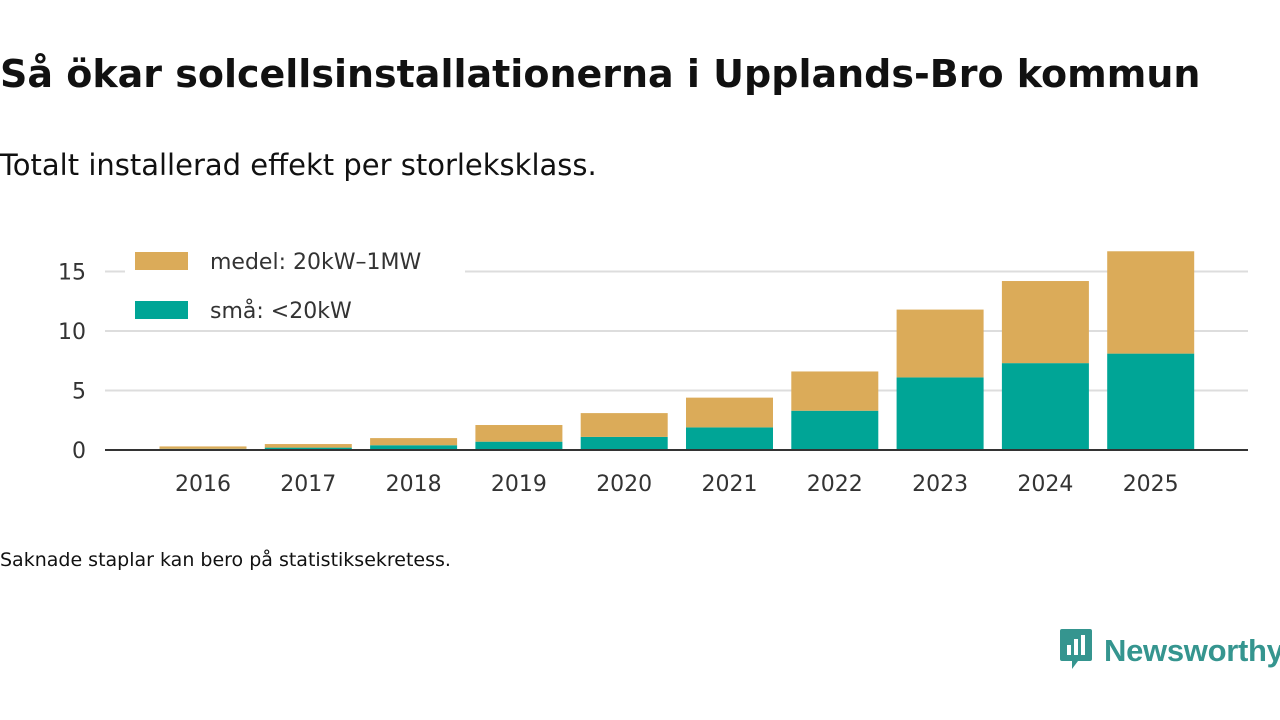  I want to click on brand-logo: Newsworthy, so click(1169, 651).